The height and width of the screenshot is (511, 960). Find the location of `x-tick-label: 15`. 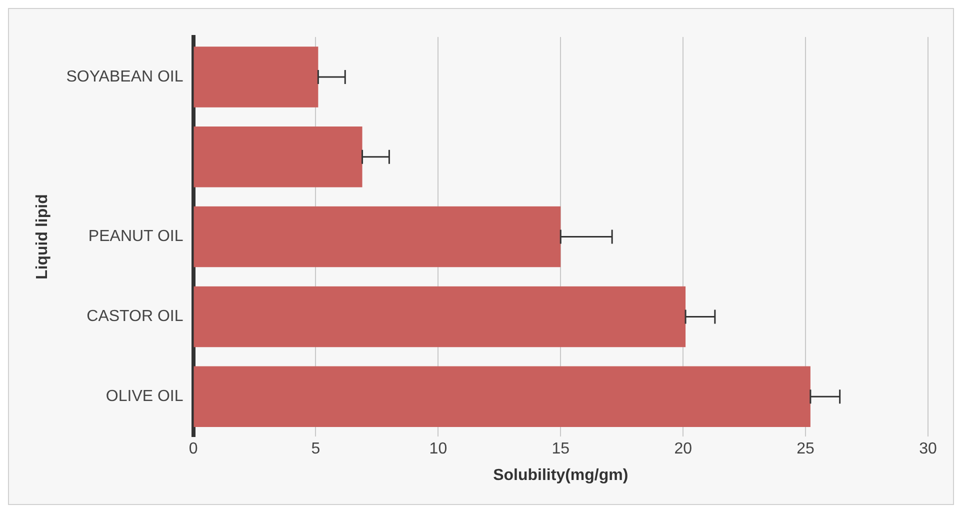

x-tick-label: 15 is located at coordinates (561, 449).